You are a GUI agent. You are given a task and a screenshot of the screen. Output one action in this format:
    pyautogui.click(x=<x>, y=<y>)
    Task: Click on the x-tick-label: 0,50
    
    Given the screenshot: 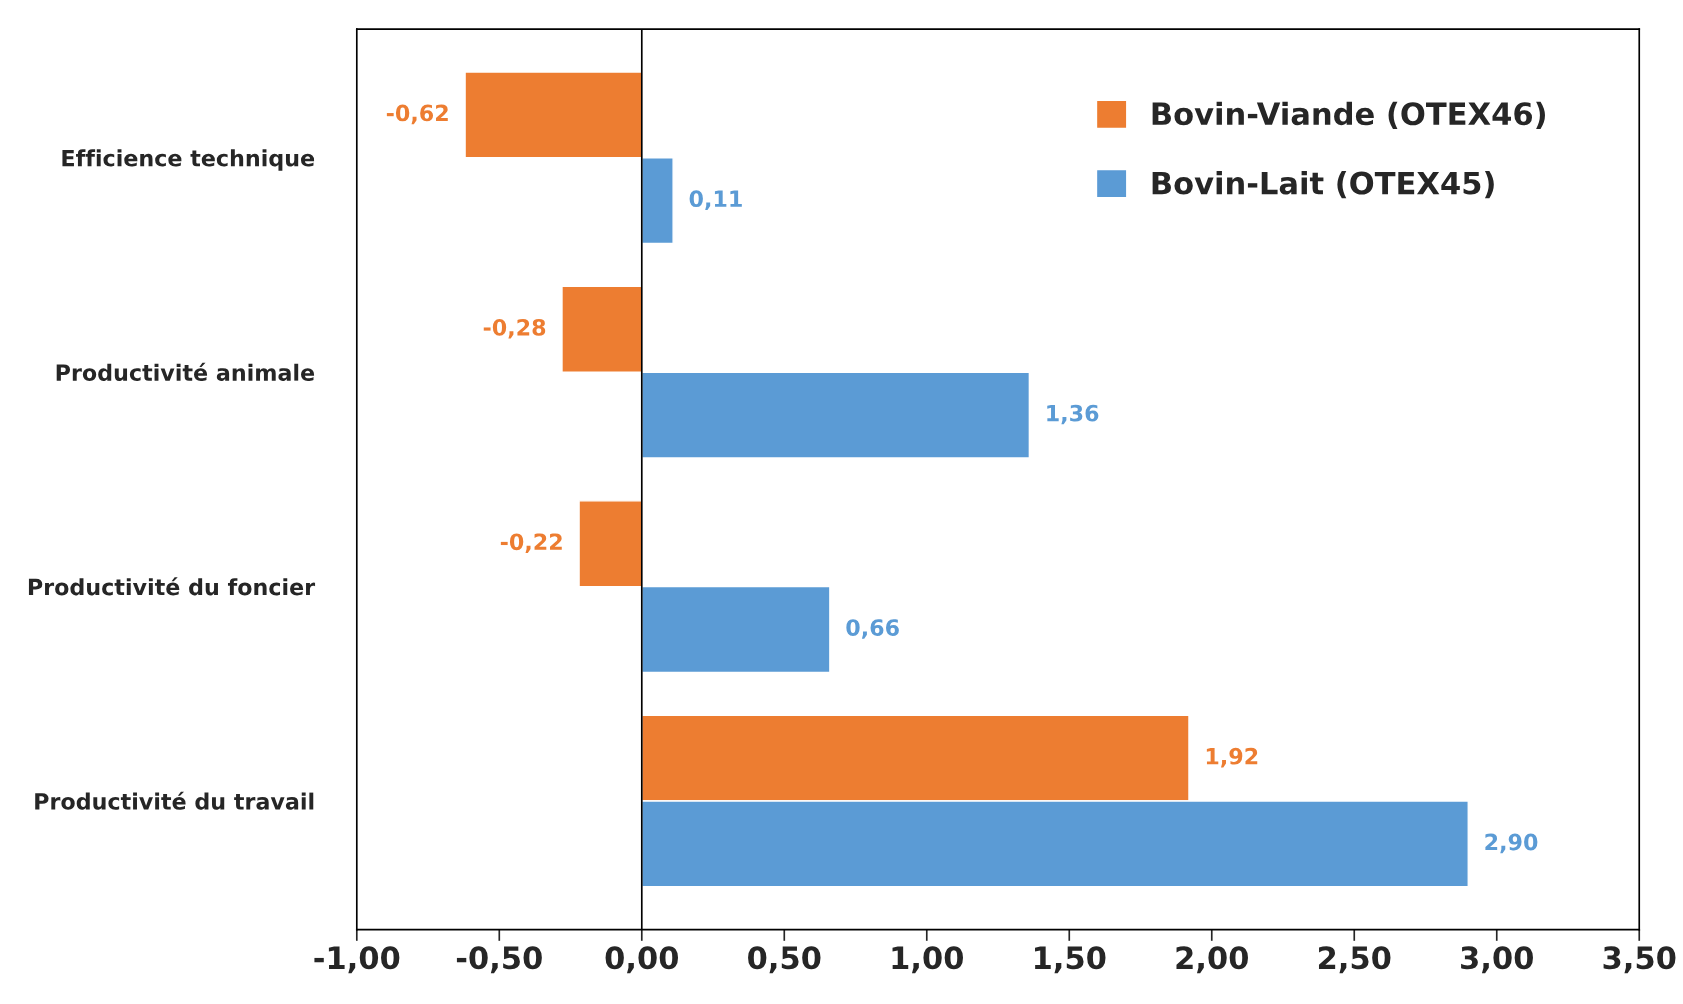 What is the action you would take?
    pyautogui.click(x=784, y=960)
    